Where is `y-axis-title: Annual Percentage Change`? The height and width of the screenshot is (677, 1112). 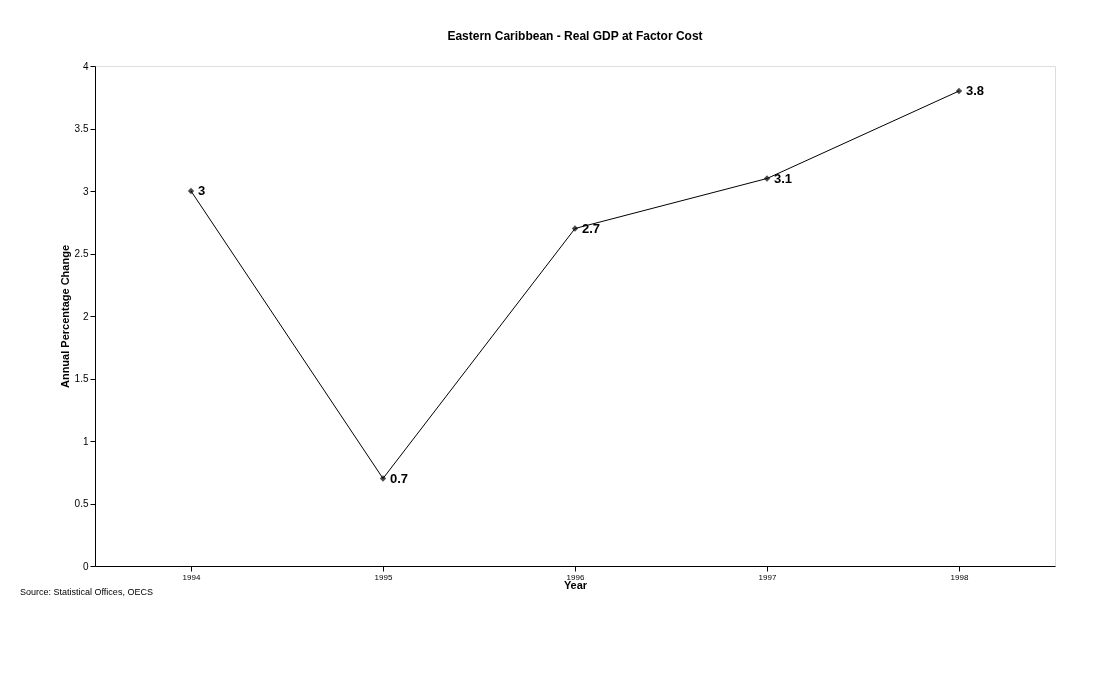
y-axis-title: Annual Percentage Change is located at coordinates (64, 316).